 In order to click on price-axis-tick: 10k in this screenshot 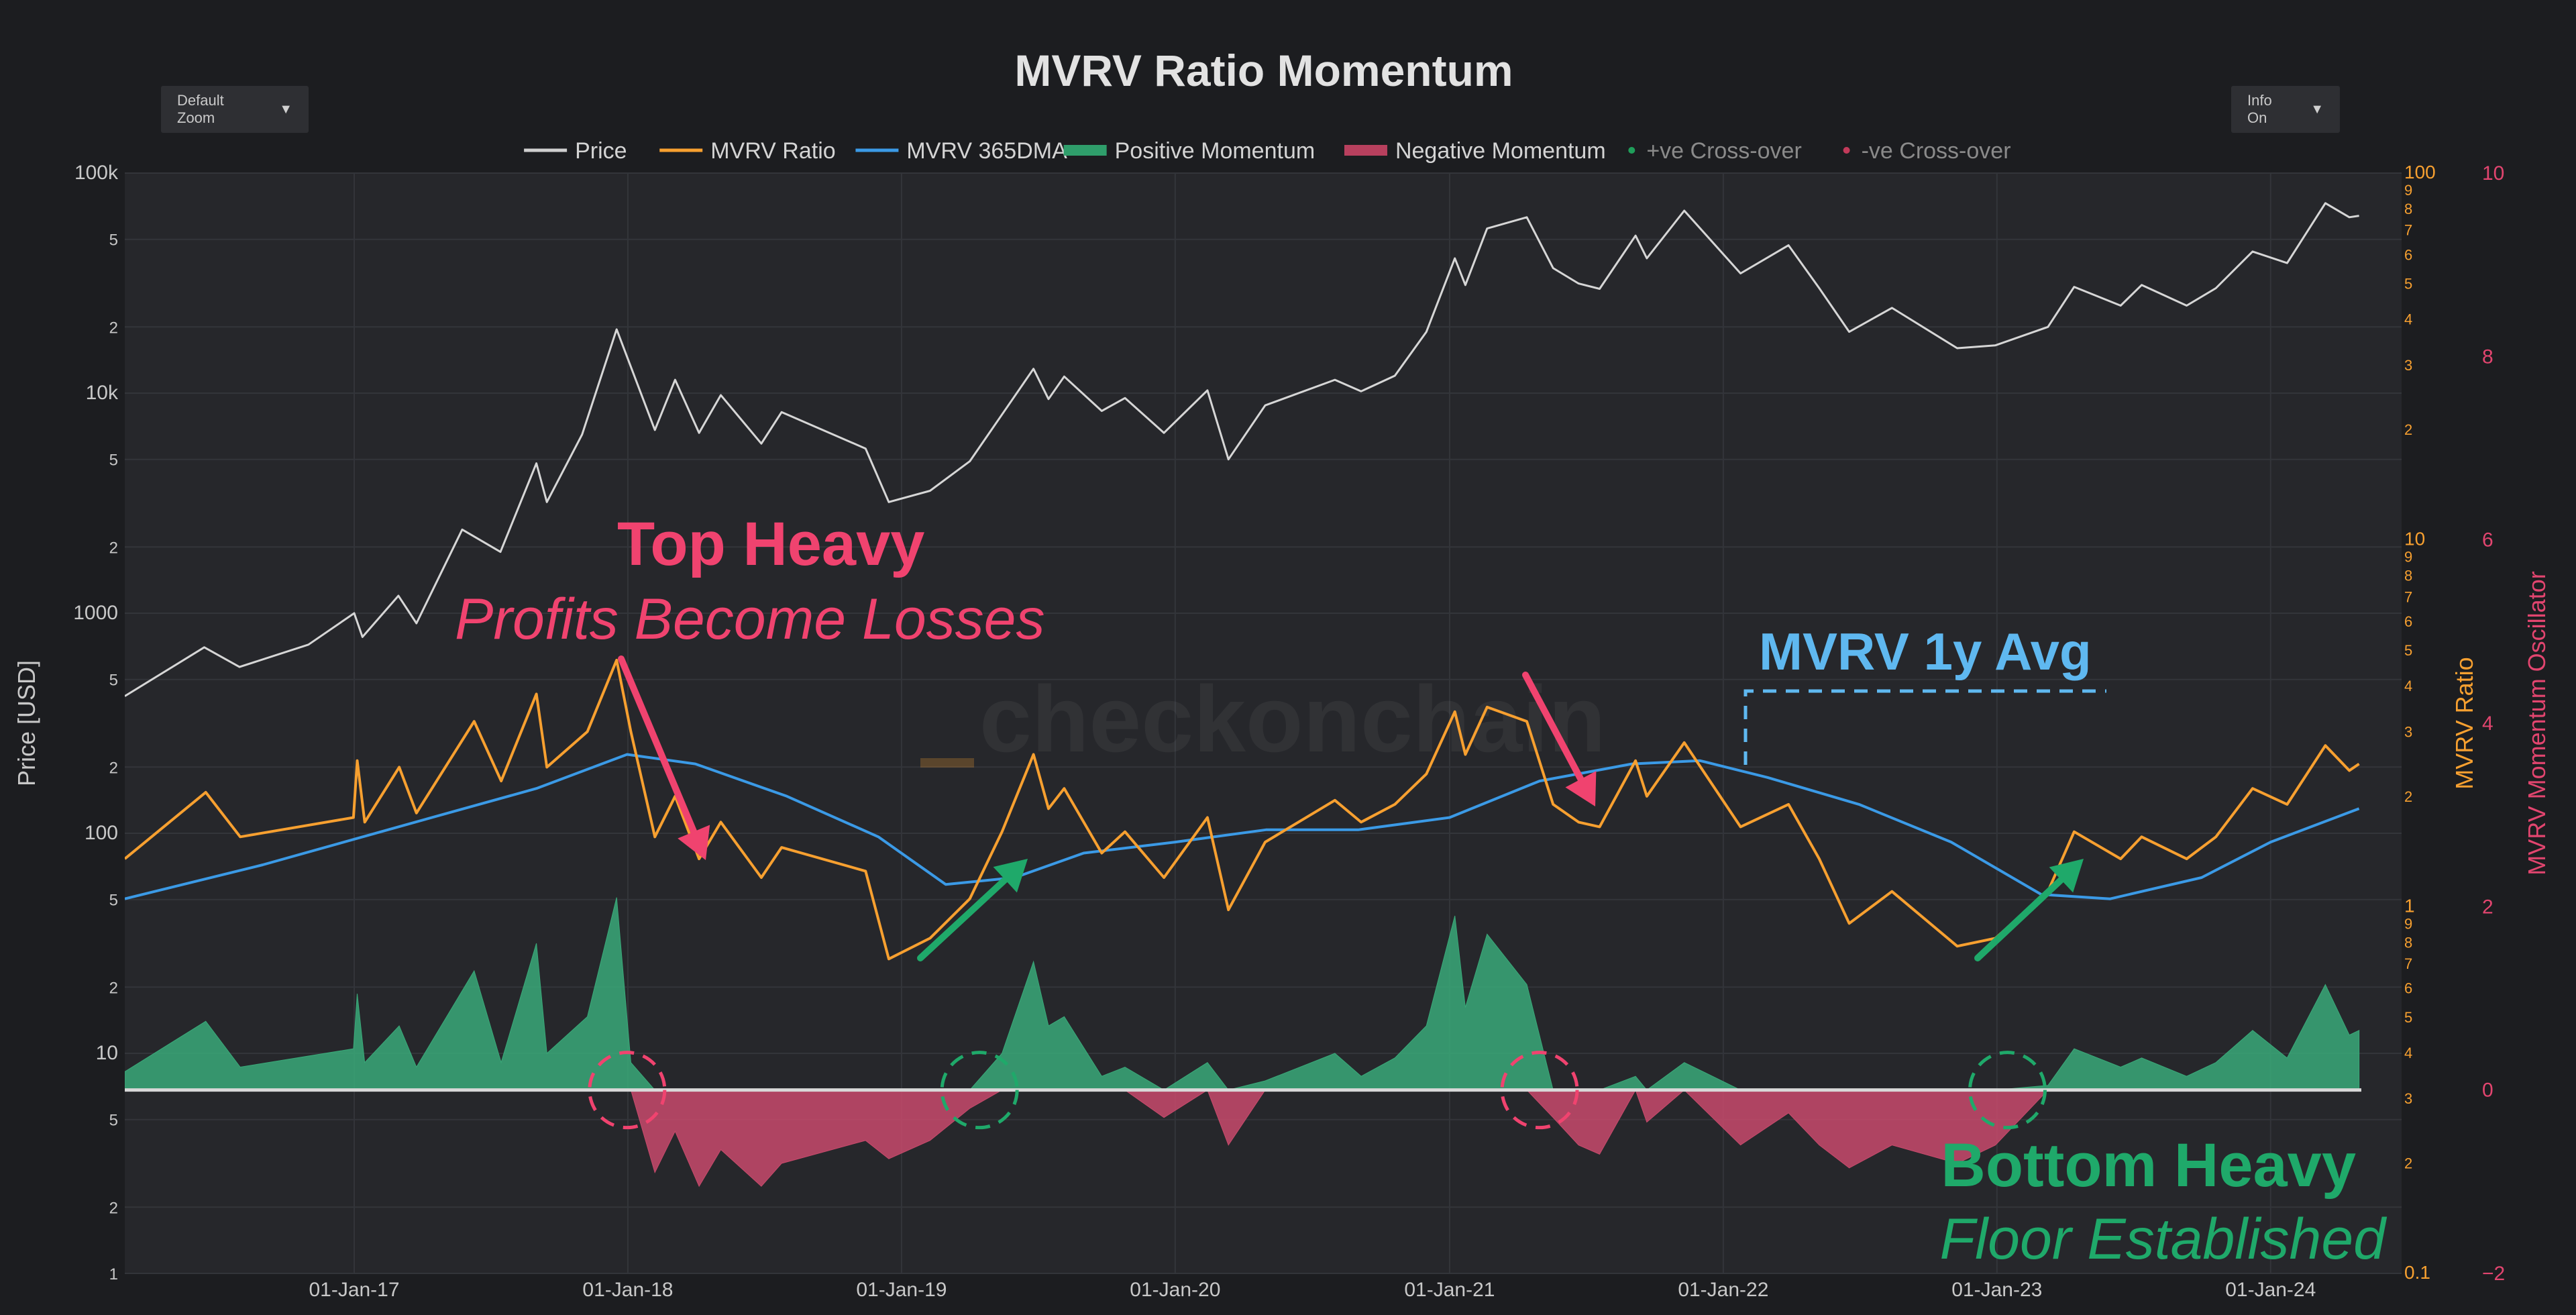, I will do `click(102, 393)`.